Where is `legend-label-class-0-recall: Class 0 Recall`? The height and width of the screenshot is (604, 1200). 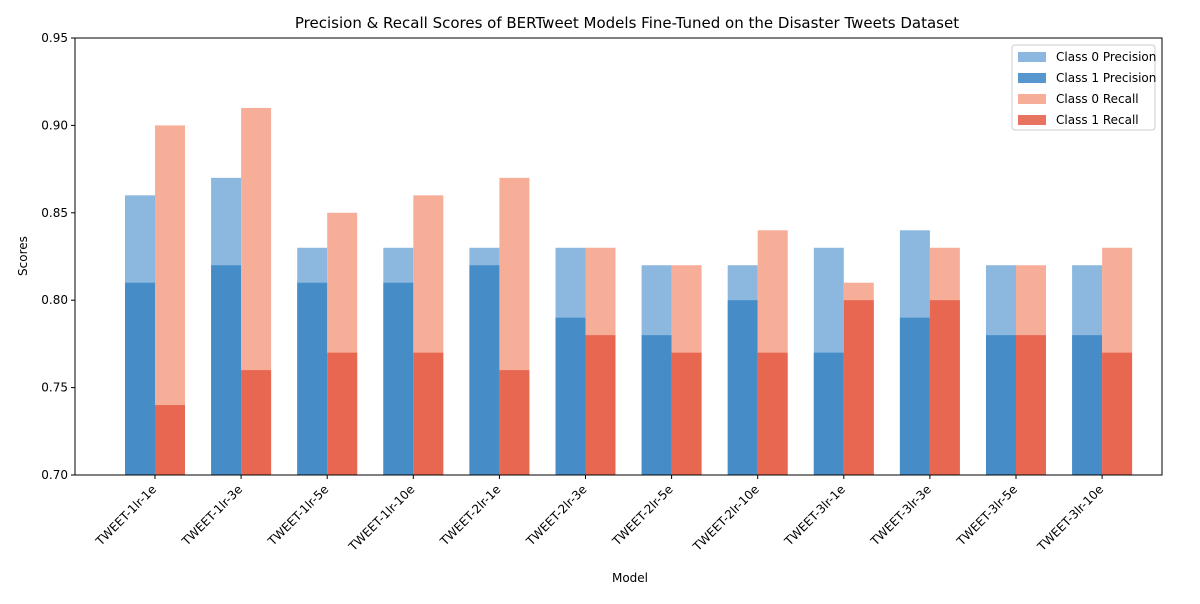
legend-label-class-0-recall: Class 0 Recall is located at coordinates (1097, 99).